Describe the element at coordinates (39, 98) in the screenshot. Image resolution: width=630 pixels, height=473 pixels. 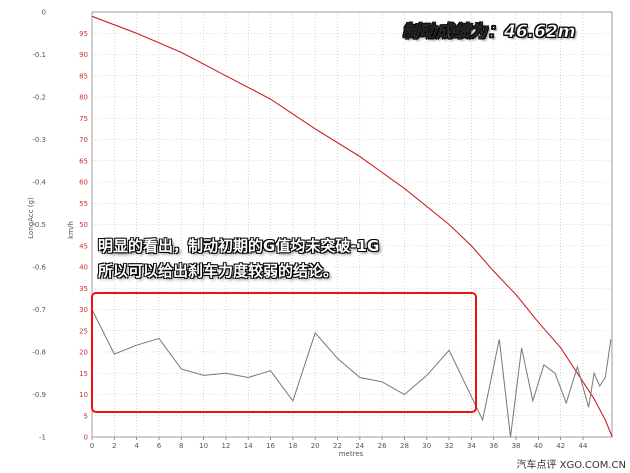
I see `left-tick-label: -0.2` at that location.